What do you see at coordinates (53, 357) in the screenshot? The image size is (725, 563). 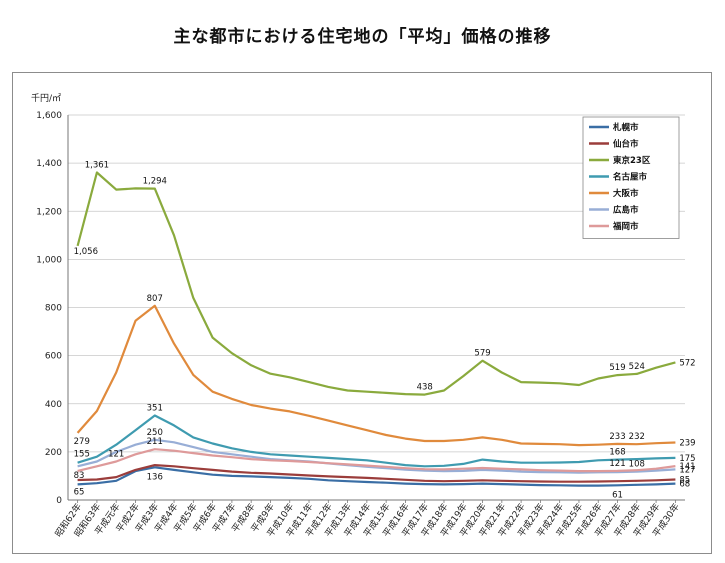 I see `y-tick-label: 600` at bounding box center [53, 357].